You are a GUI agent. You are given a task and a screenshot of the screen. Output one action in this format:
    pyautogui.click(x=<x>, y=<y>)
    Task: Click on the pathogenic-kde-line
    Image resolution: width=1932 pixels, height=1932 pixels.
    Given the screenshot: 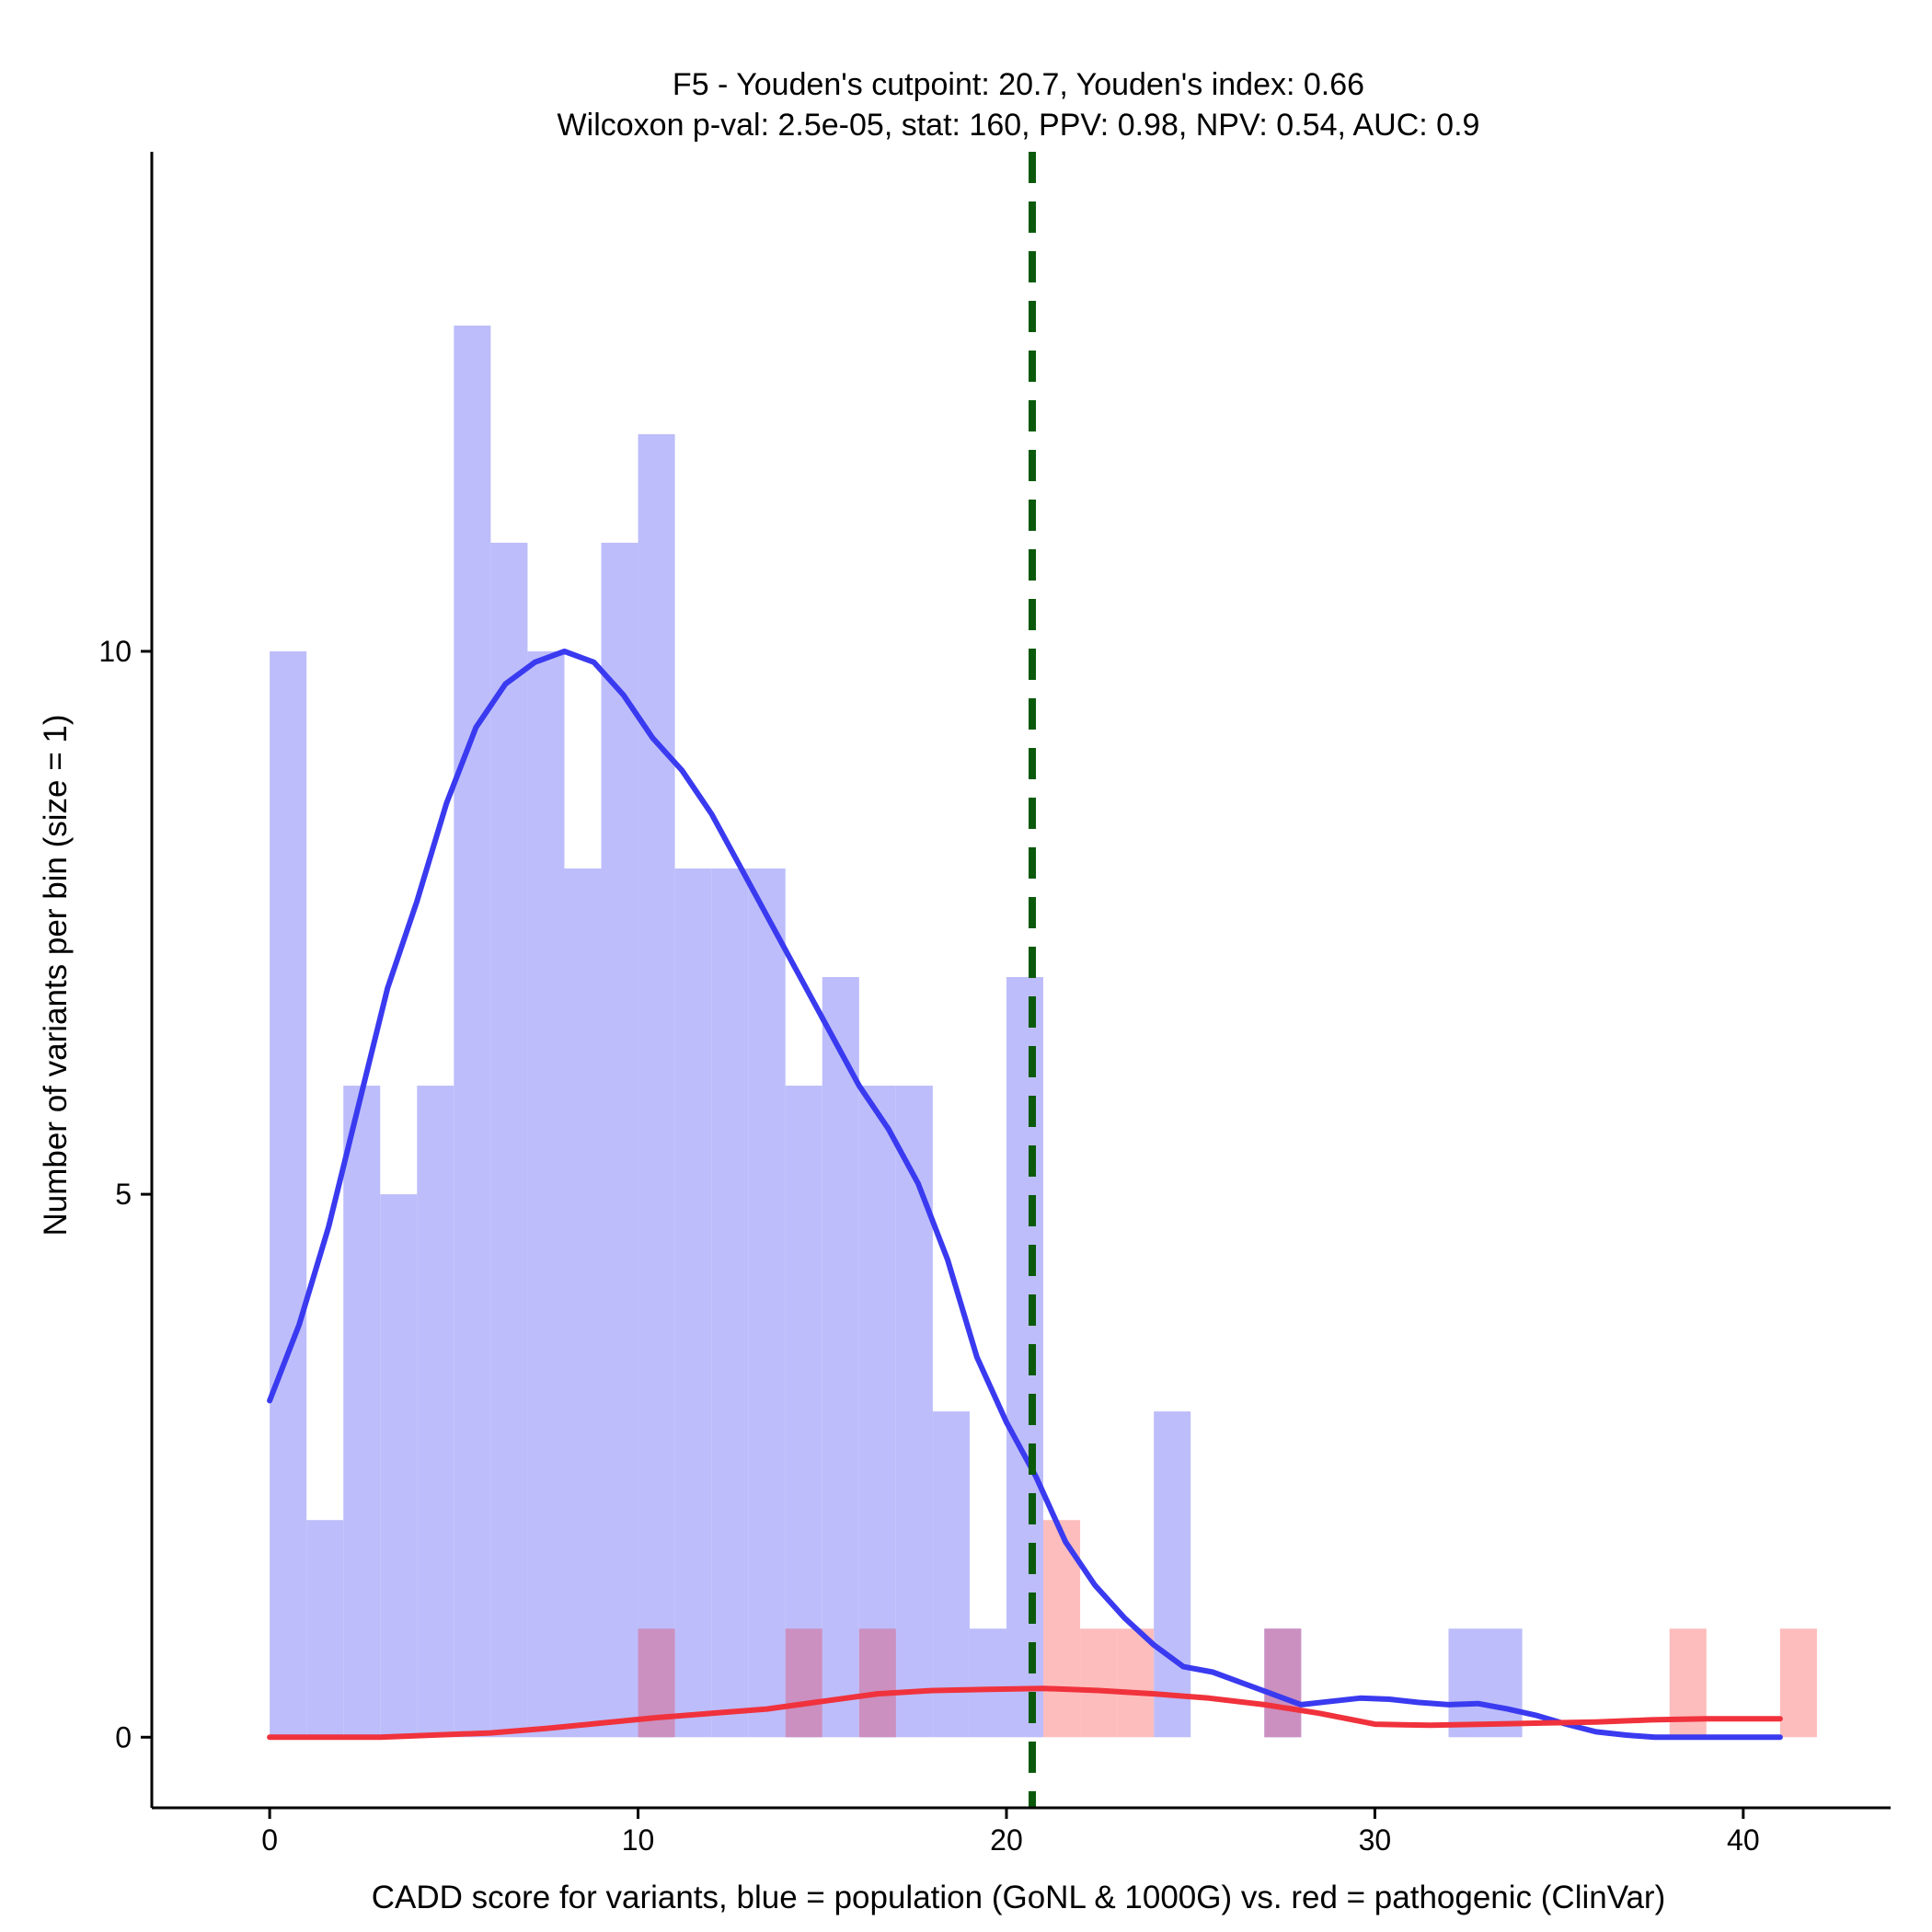 What is the action you would take?
    pyautogui.click(x=1025, y=1713)
    